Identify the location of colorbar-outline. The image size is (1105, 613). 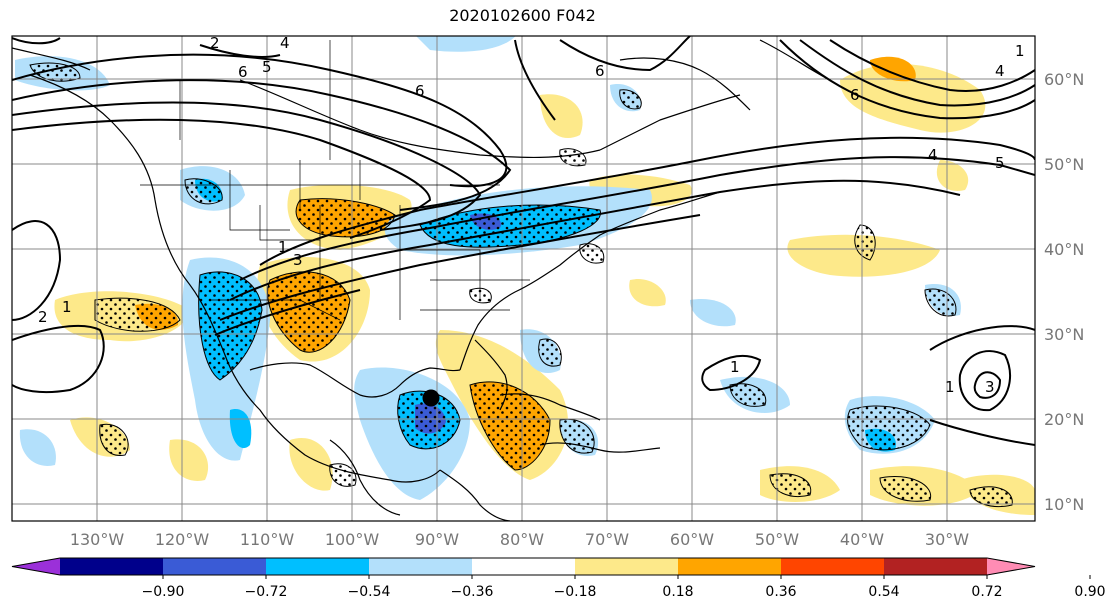
(523, 566).